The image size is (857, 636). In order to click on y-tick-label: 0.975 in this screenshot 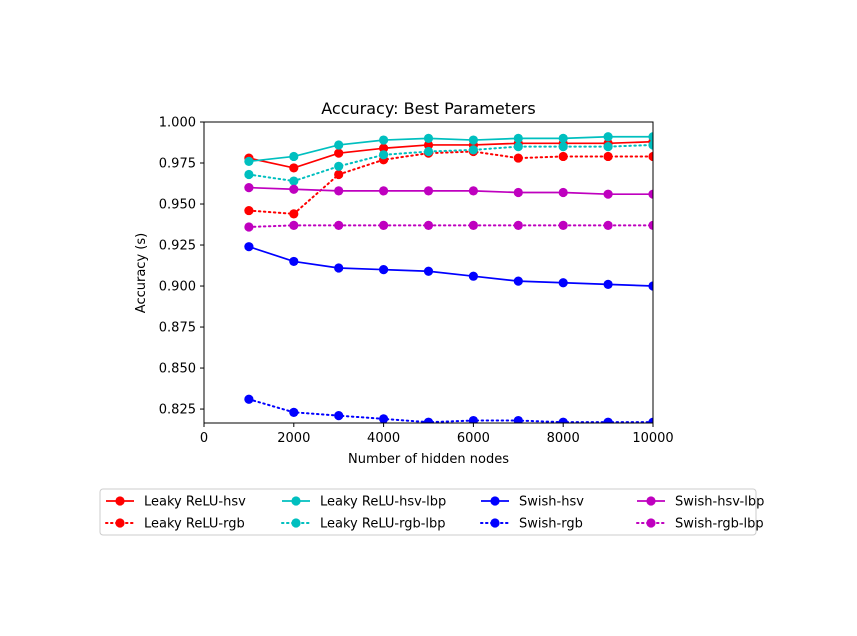, I will do `click(177, 164)`.